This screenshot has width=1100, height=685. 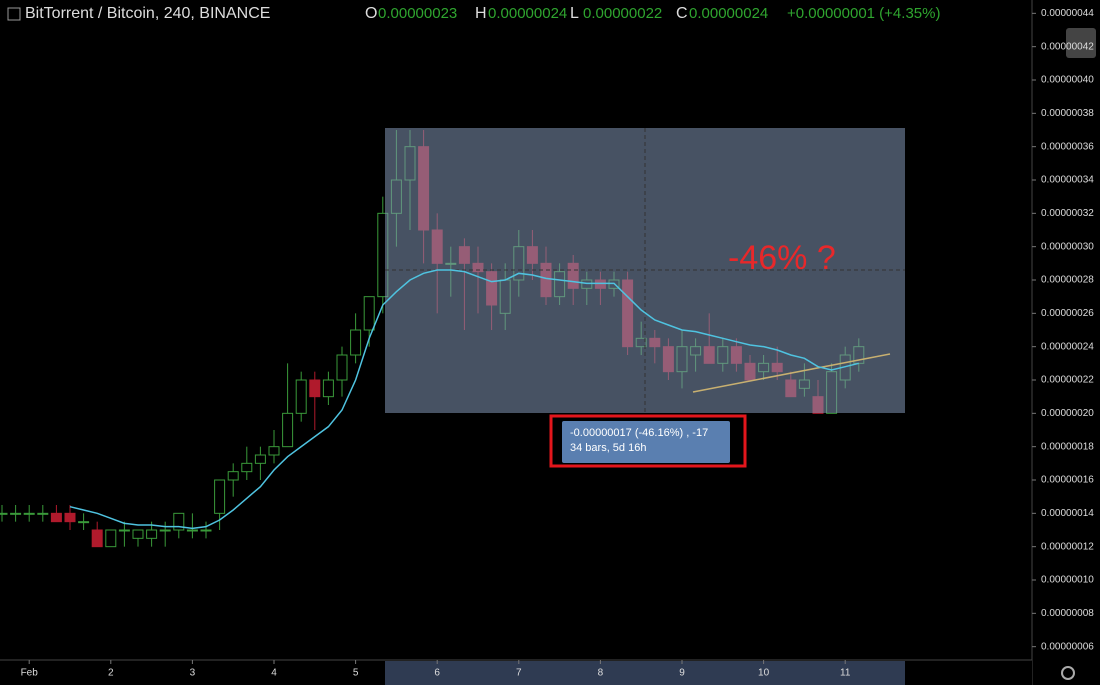 I want to click on ohlc-label: H, so click(x=481, y=13).